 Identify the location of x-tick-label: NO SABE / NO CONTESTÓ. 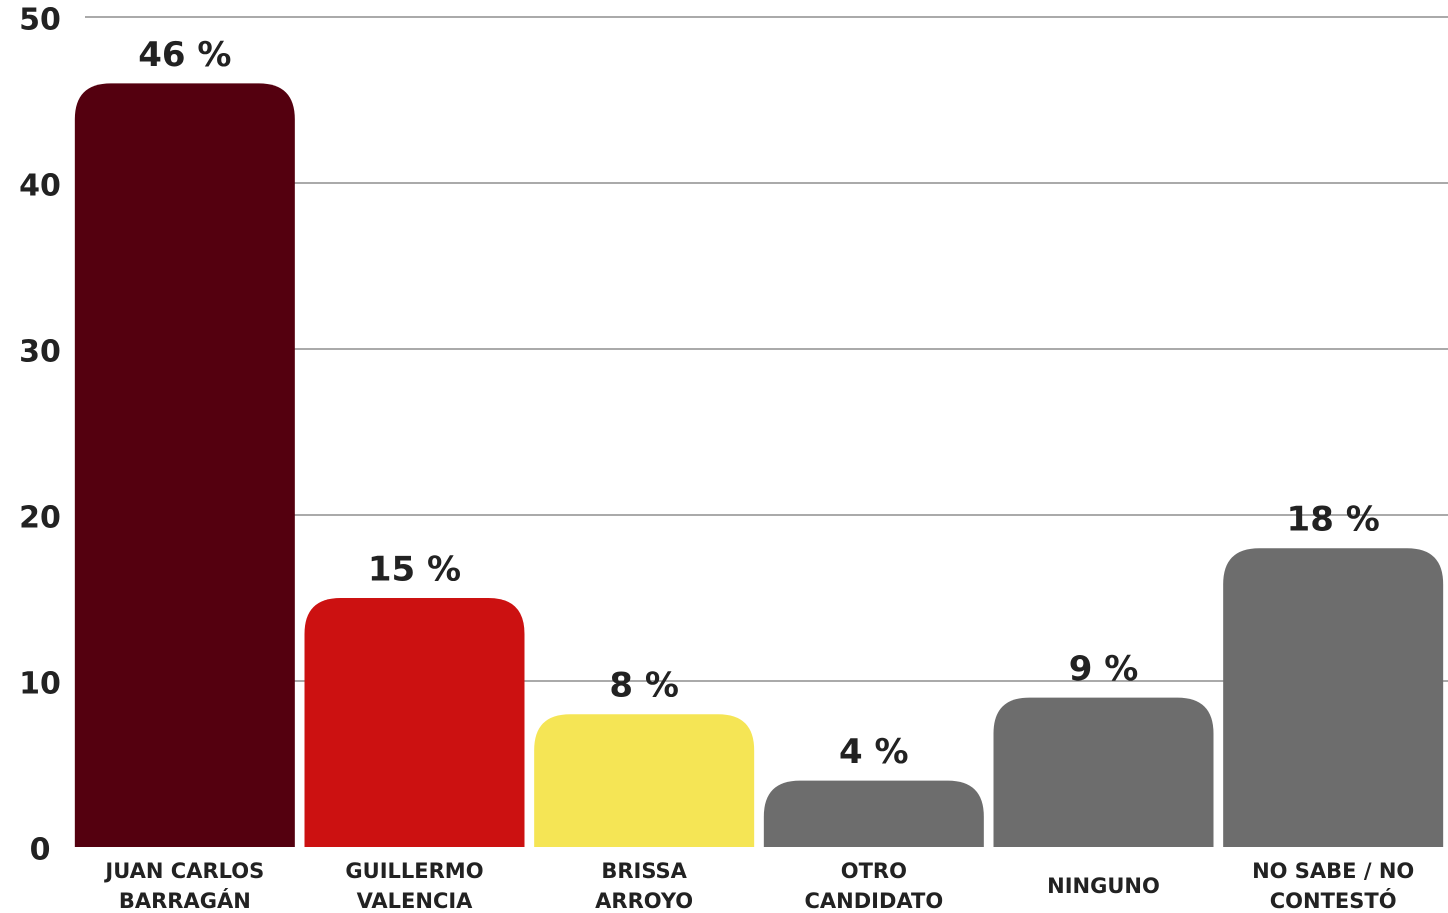
(1333, 886).